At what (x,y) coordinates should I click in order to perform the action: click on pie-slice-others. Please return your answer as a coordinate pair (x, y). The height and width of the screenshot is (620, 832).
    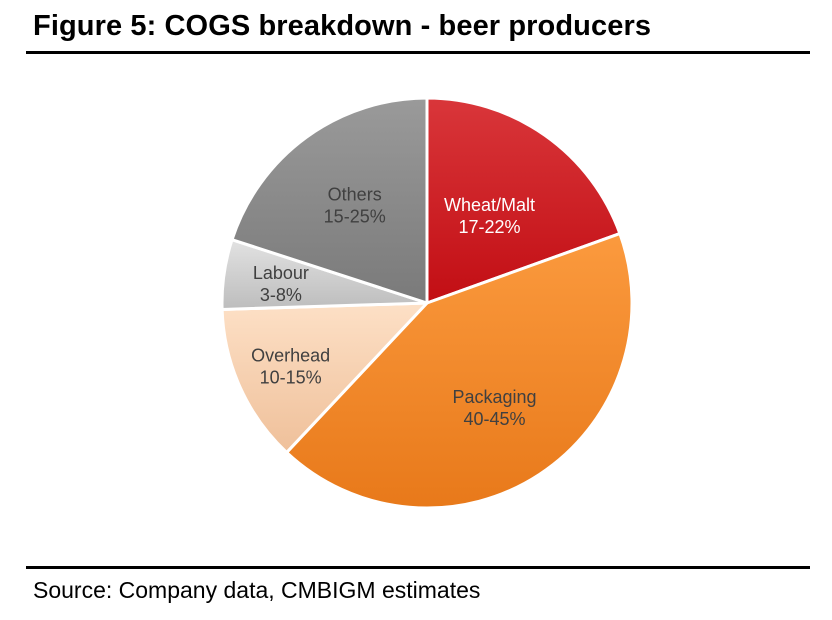
    Looking at the image, I should click on (329, 200).